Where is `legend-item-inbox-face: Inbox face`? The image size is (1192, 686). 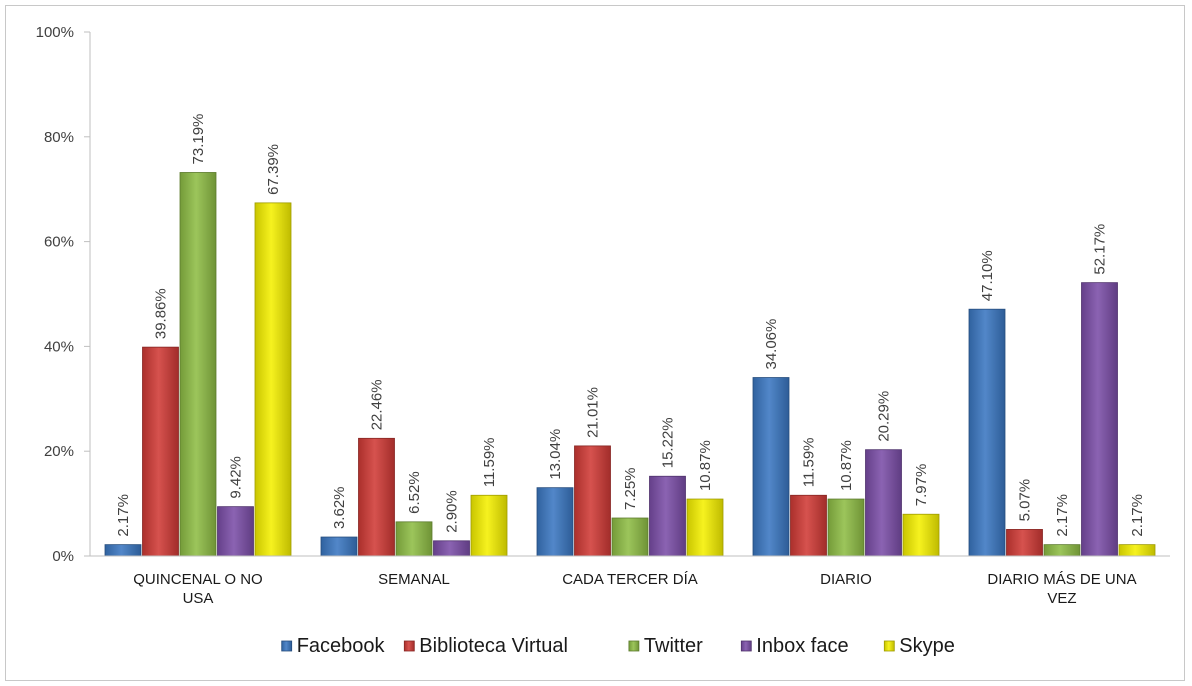
legend-item-inbox-face: Inbox face is located at coordinates (794, 646).